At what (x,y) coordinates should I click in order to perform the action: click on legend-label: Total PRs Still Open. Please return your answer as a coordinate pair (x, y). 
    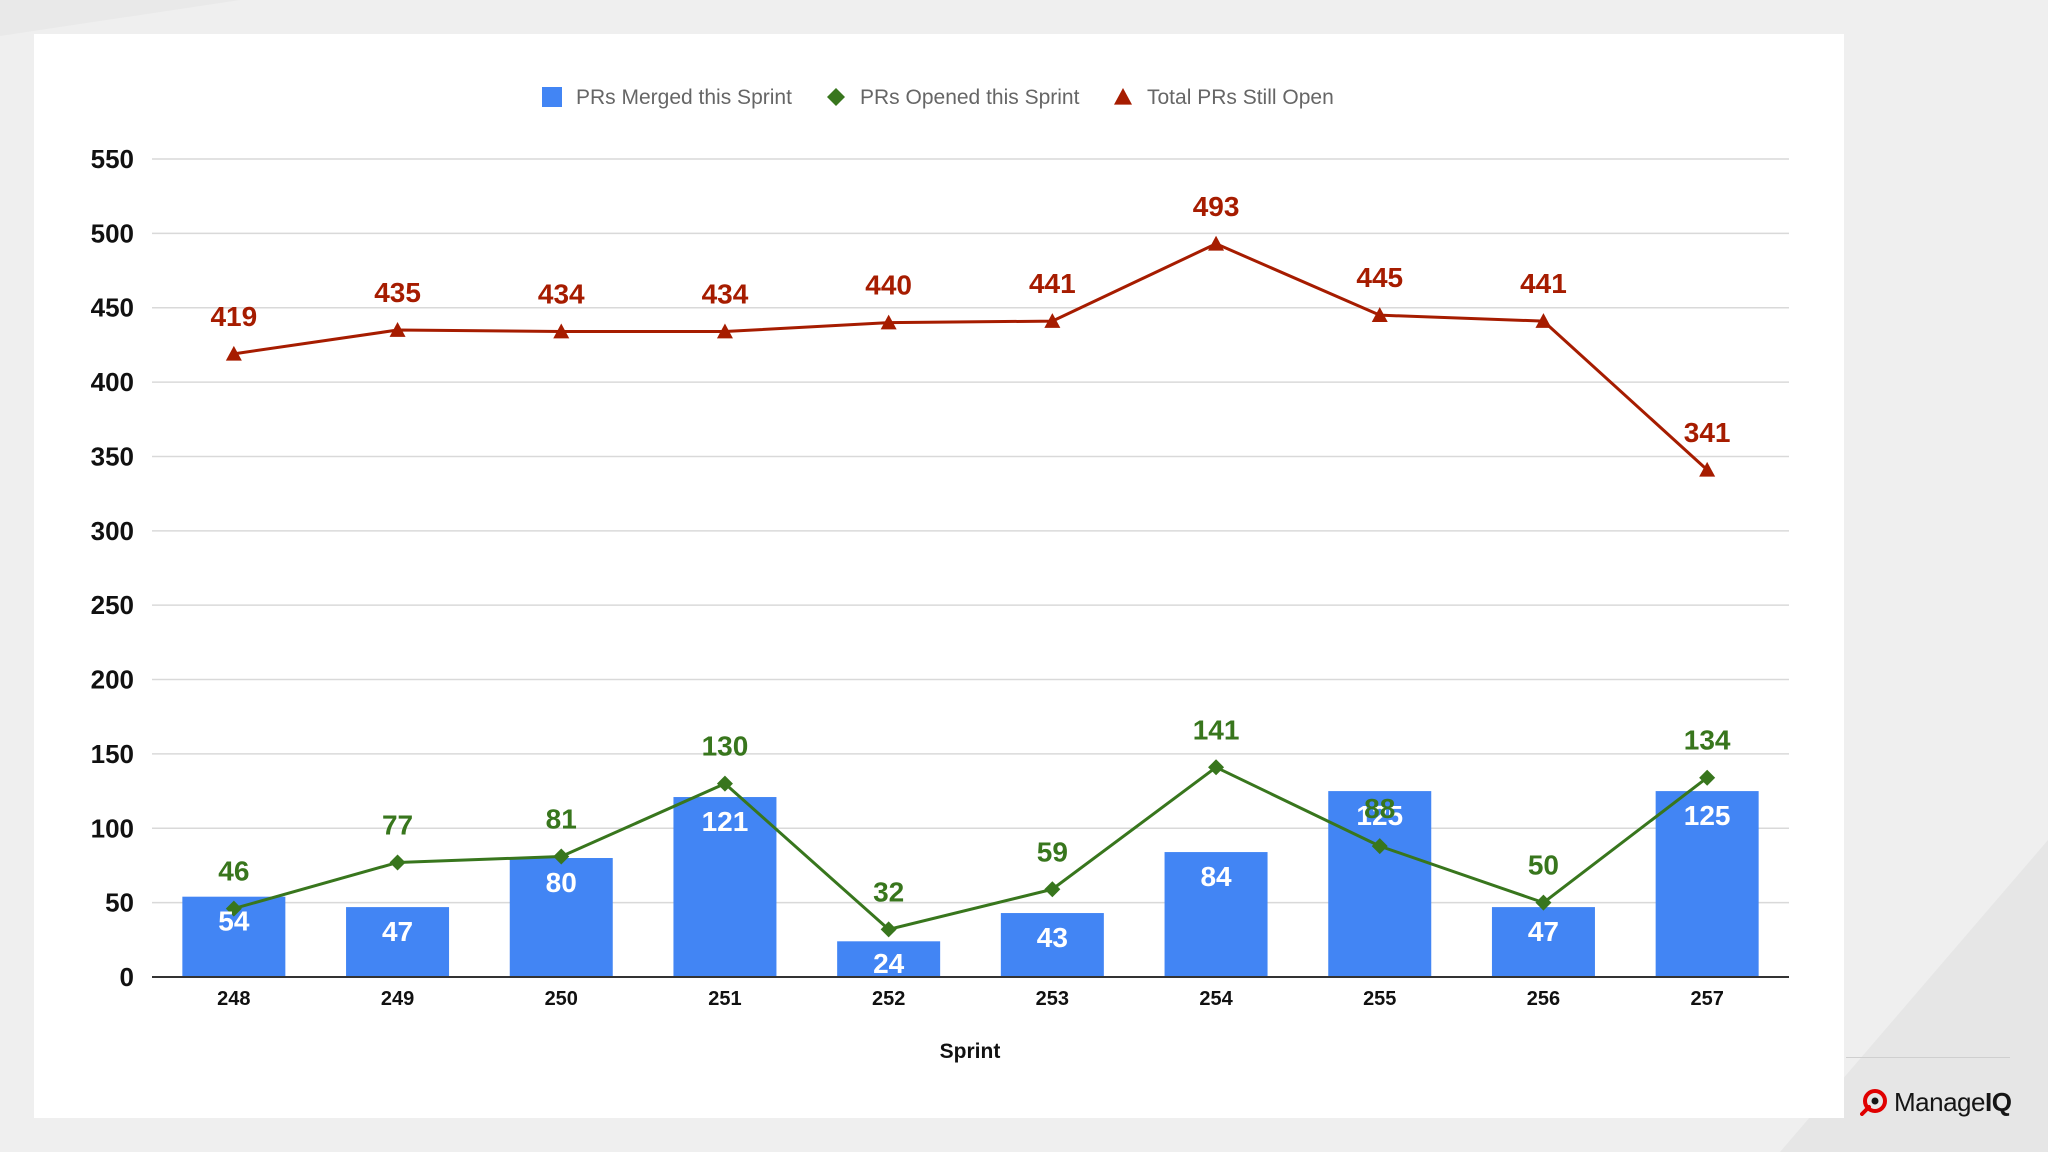
    Looking at the image, I should click on (1240, 97).